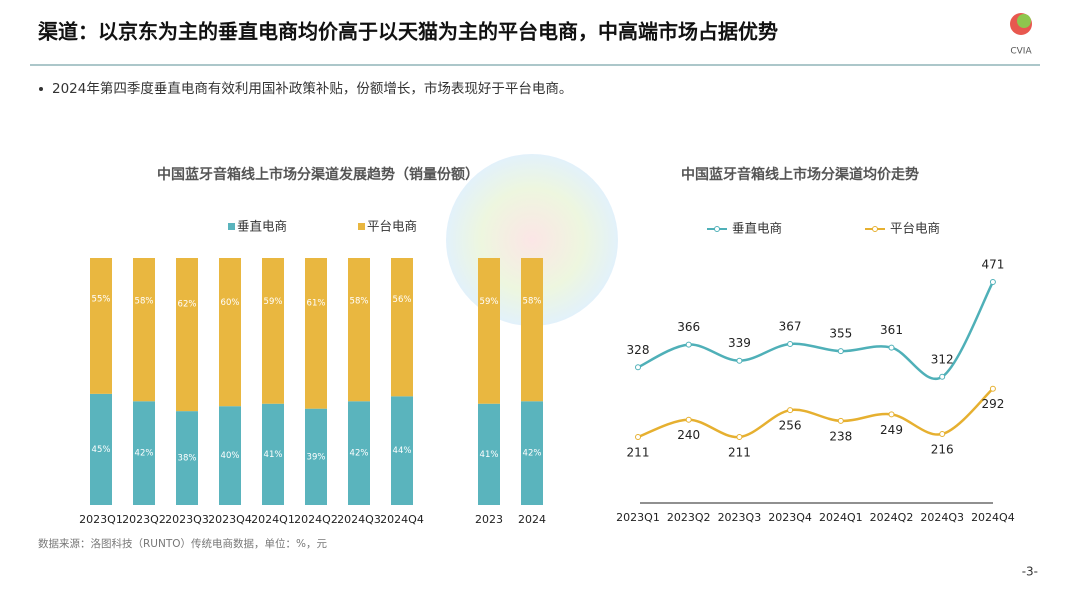  Describe the element at coordinates (891, 330) in the screenshot. I see `data-label: 361` at that location.